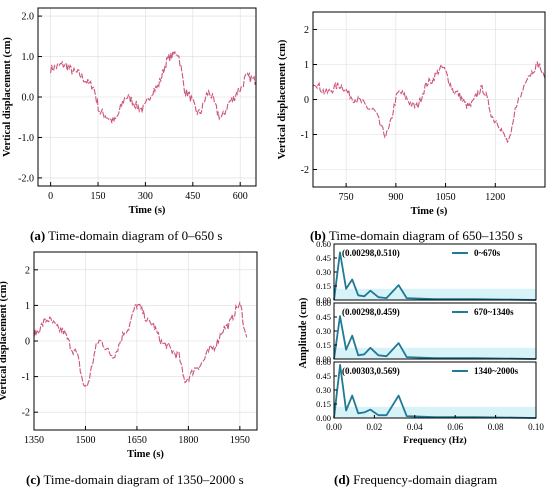 This screenshot has height=490, width=550. Describe the element at coordinates (323, 359) in the screenshot. I see `y-tick-label-d1-0: 0.00` at that location.